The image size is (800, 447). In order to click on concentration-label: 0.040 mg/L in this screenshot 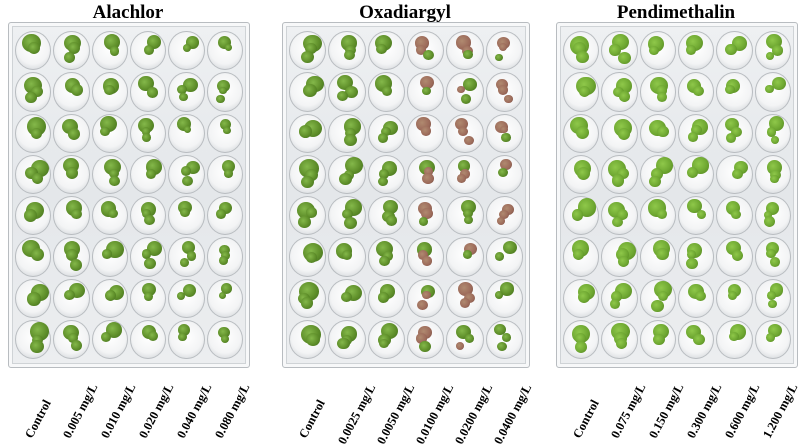, I will do `click(194, 411)`.